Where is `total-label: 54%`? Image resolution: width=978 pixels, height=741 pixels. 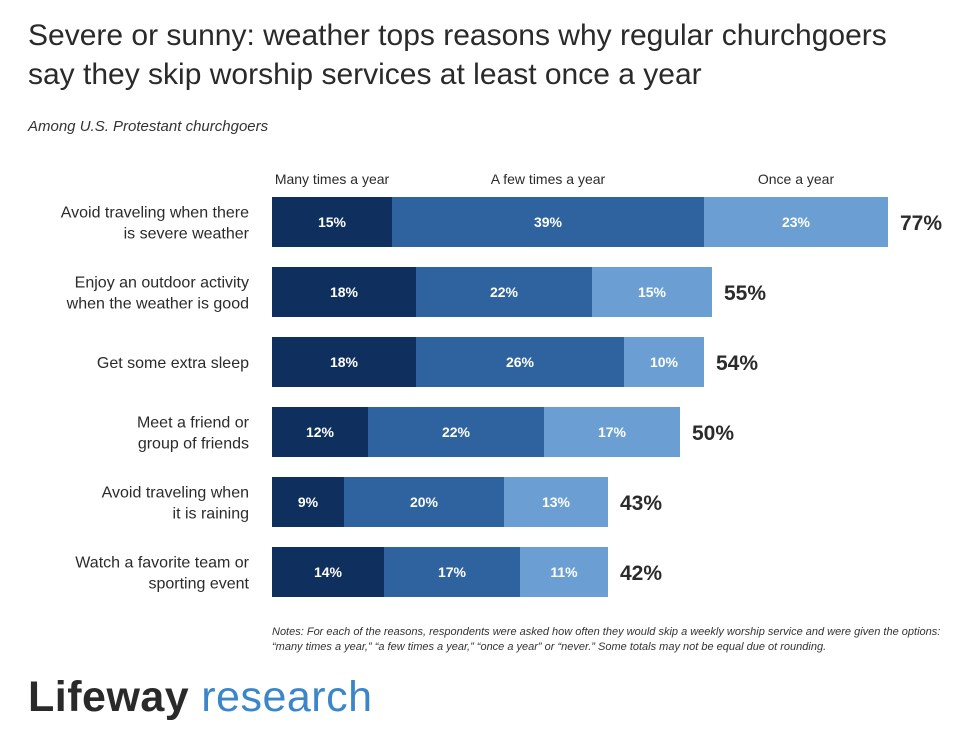 total-label: 54% is located at coordinates (737, 363).